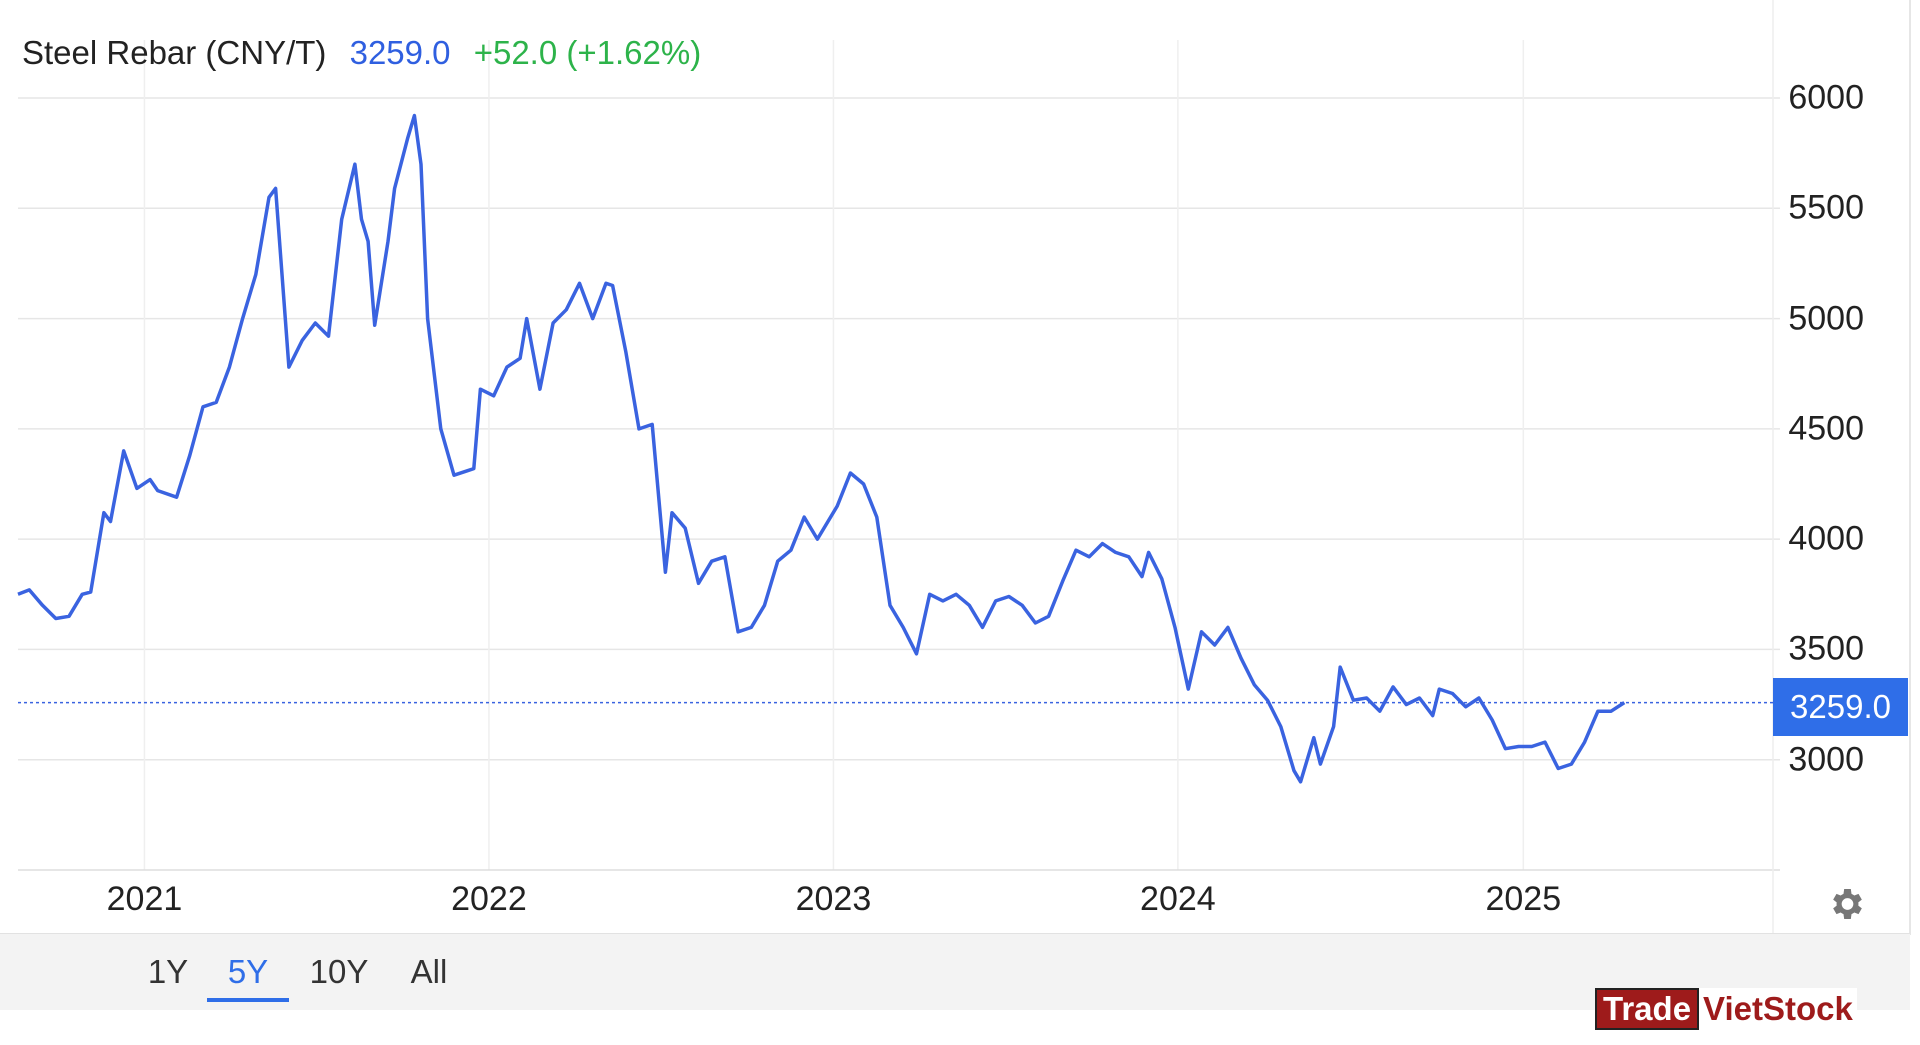 Image resolution: width=1920 pixels, height=1045 pixels. Describe the element at coordinates (1826, 648) in the screenshot. I see `y-tick-label: 3500` at that location.